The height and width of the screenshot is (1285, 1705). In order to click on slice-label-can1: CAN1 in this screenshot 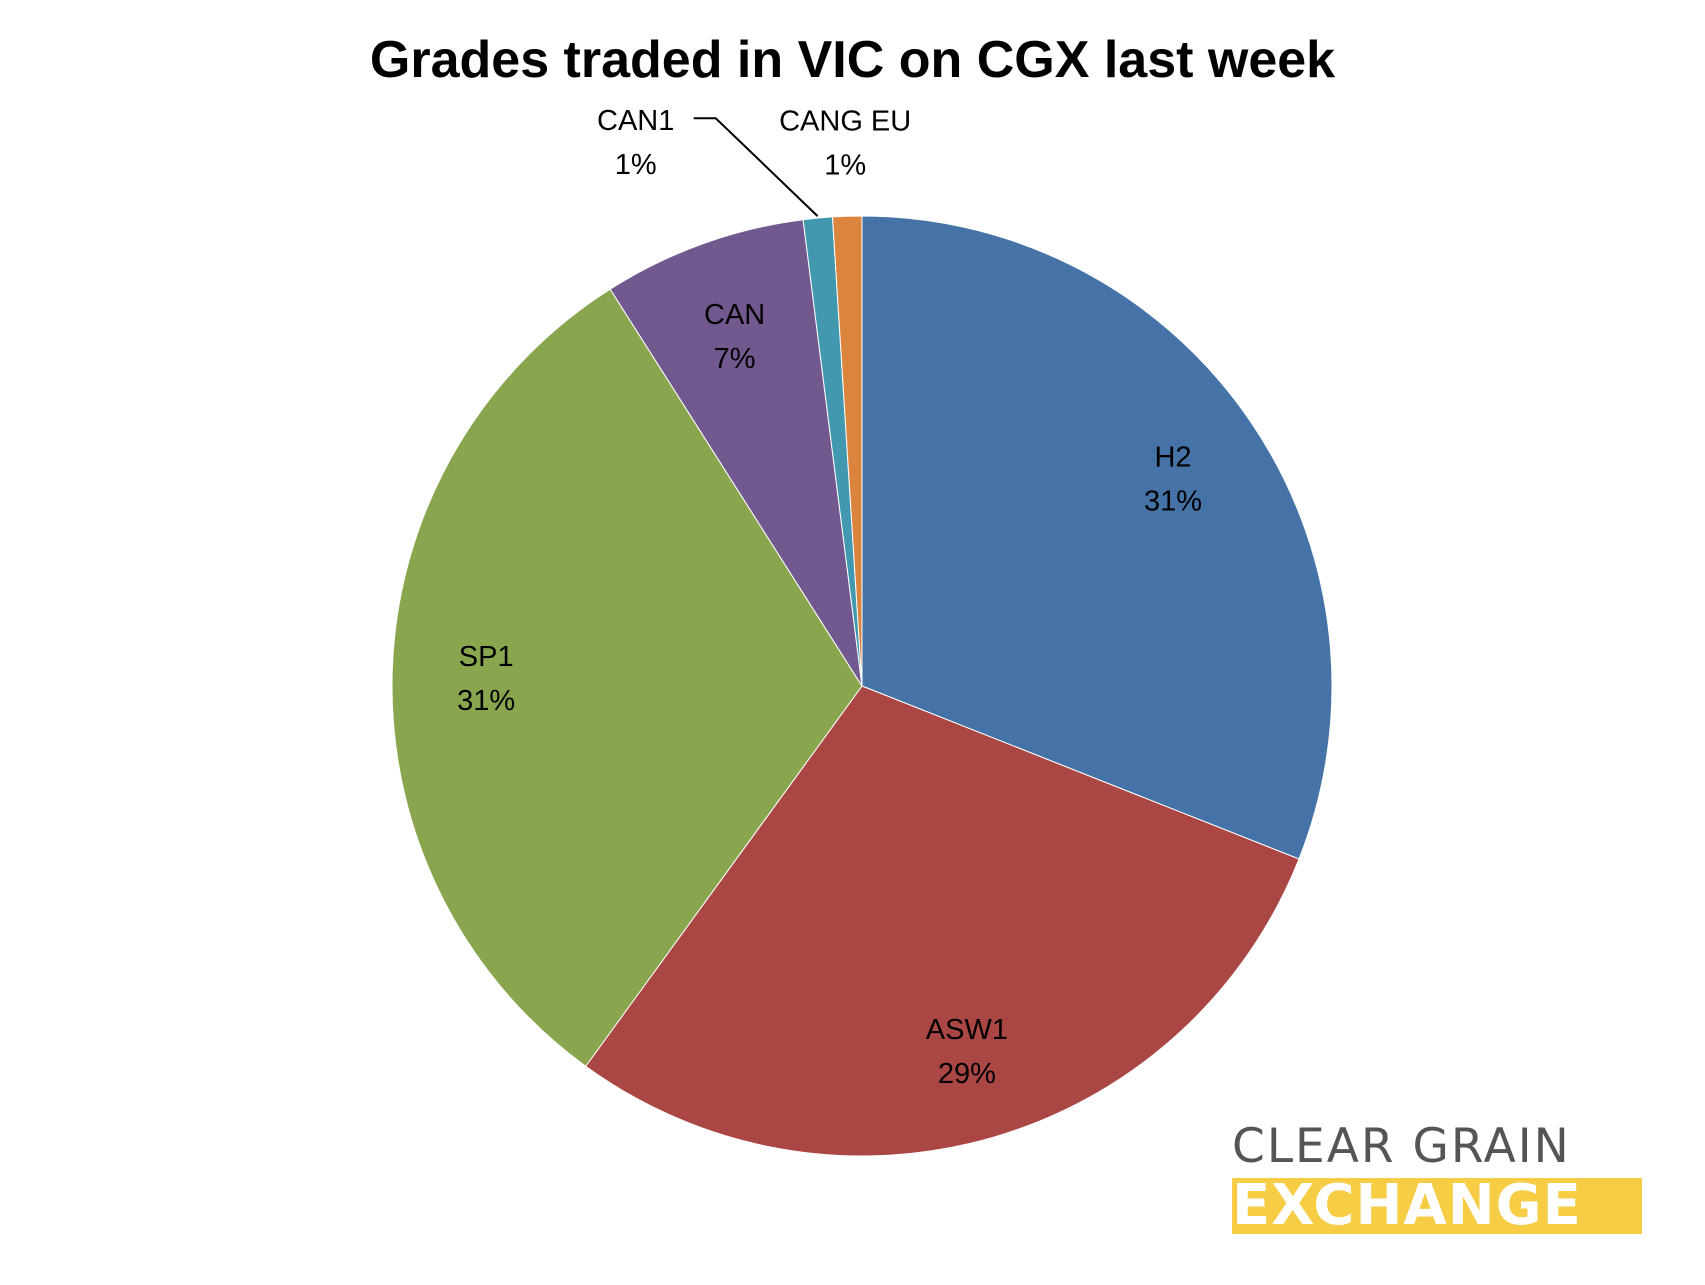, I will do `click(635, 121)`.